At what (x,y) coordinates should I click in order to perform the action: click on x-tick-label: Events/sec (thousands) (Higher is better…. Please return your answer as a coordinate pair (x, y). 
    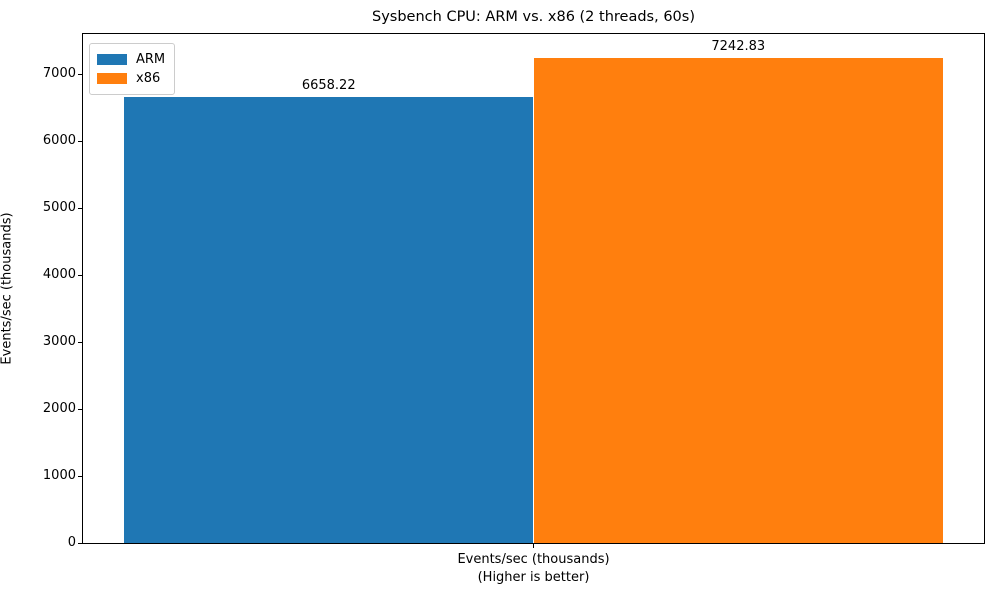
    Looking at the image, I should click on (533, 569).